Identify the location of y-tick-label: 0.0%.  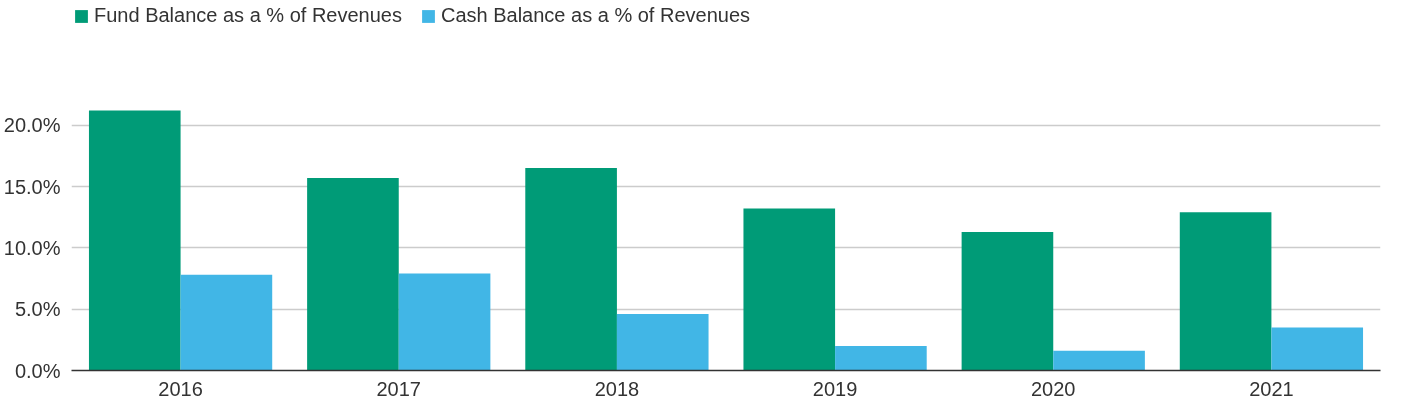
(37, 370).